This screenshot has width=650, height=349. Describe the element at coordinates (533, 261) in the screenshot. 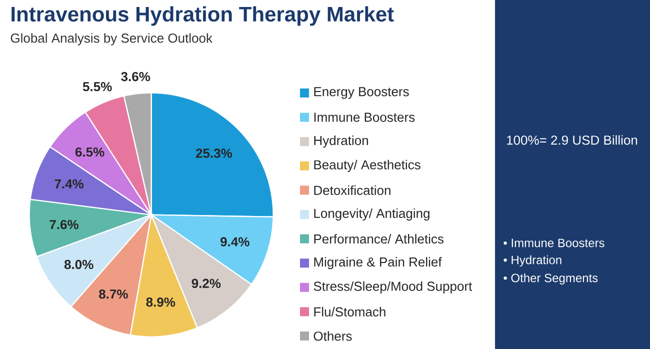

I see `text: • Hydration` at that location.